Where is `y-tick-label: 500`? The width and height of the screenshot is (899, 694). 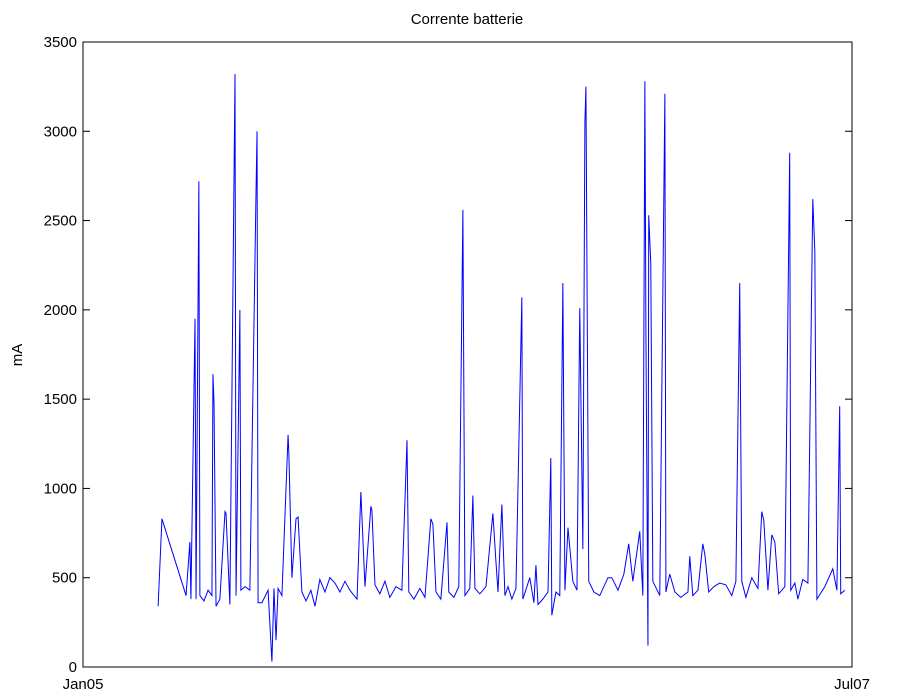 y-tick-label: 500 is located at coordinates (64, 578).